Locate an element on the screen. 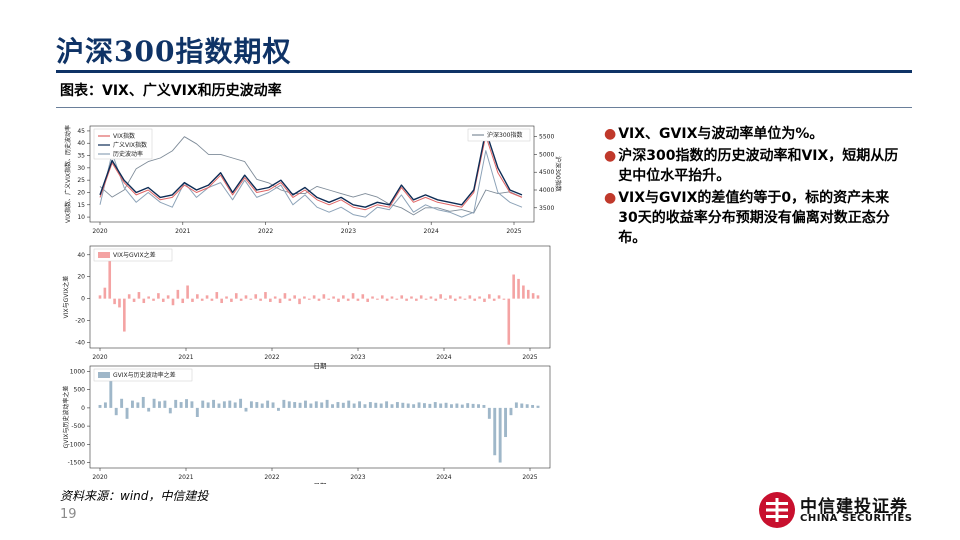 Image resolution: width=960 pixels, height=540 pixels. y-tick-label: 30 is located at coordinates (81, 168).